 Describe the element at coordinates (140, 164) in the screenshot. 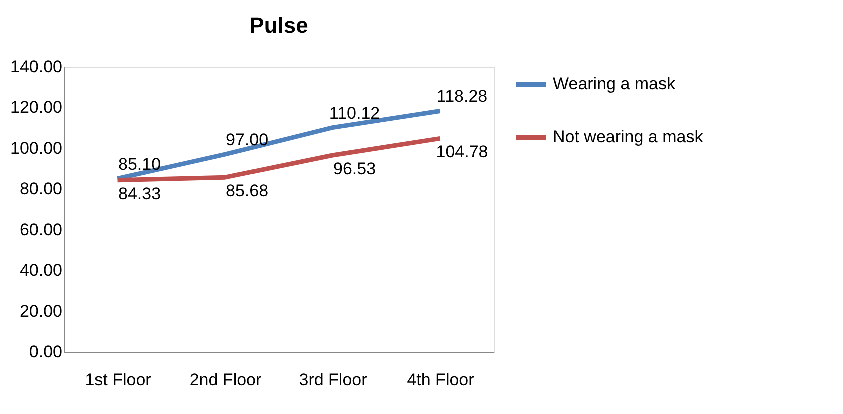

I see `data-label: 85.10` at that location.